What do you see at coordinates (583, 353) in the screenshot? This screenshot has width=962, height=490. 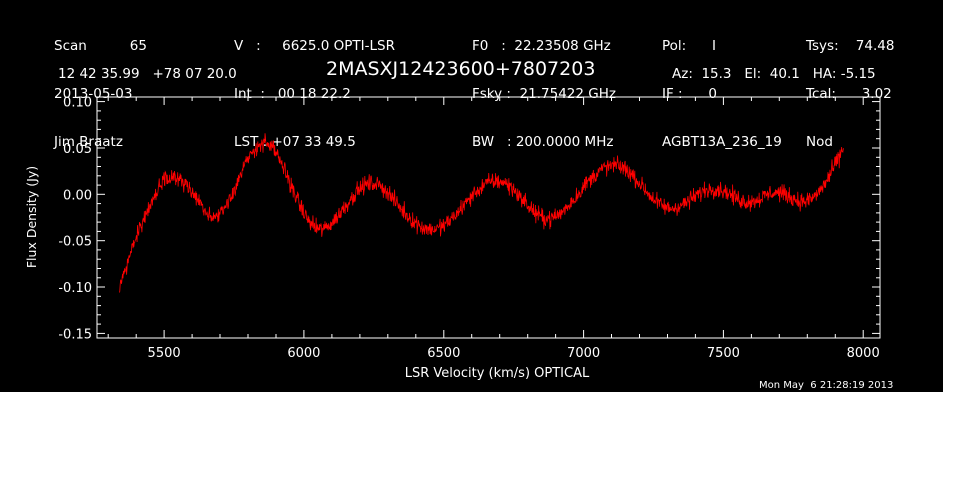 I see `x-tick-label: 7000` at bounding box center [583, 353].